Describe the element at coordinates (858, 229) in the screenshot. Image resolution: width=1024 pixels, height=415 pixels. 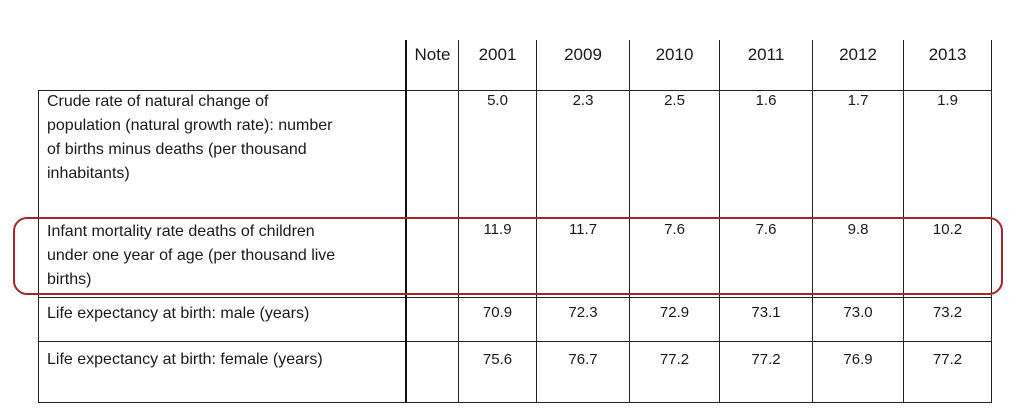
I see `cell-value: 9.8` at that location.